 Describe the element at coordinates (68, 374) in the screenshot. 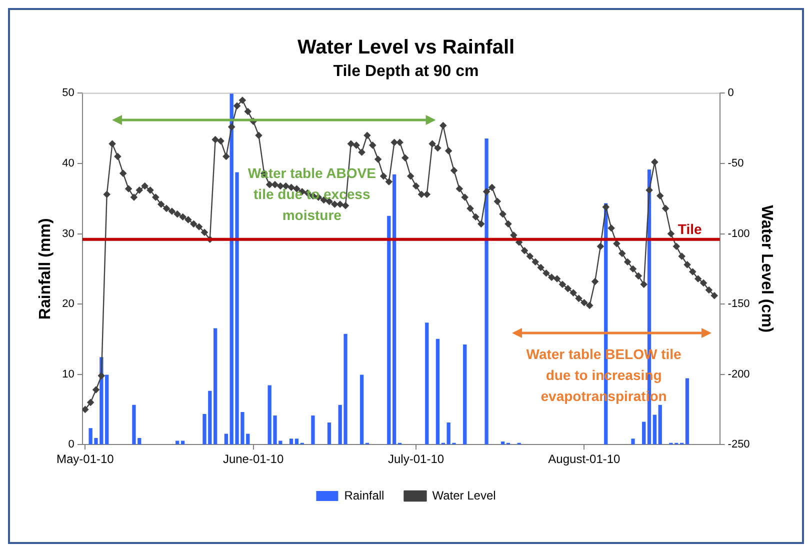

I see `y-tick-label: 10` at that location.